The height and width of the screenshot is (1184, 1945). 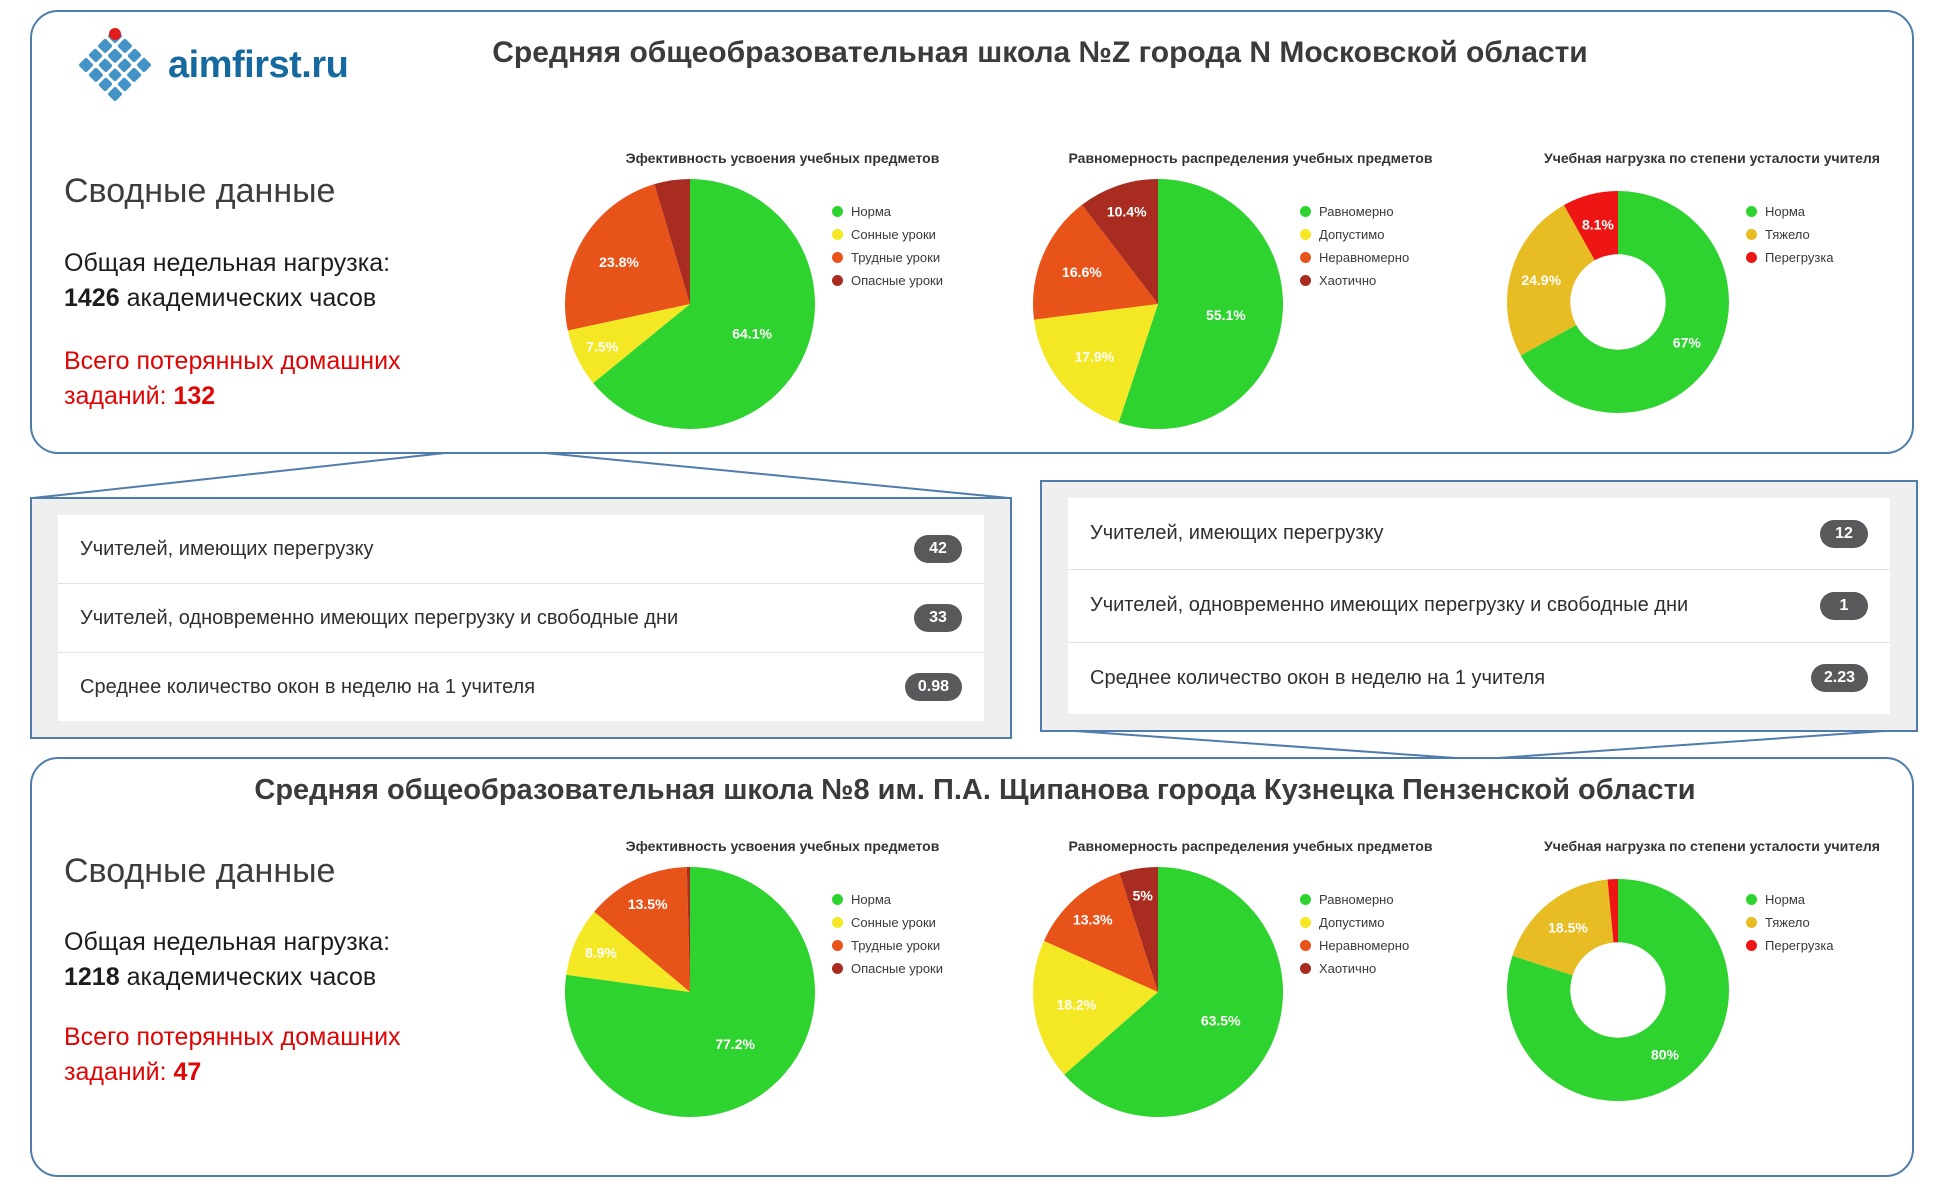 What do you see at coordinates (938, 618) in the screenshot?
I see `count-badge: 33` at bounding box center [938, 618].